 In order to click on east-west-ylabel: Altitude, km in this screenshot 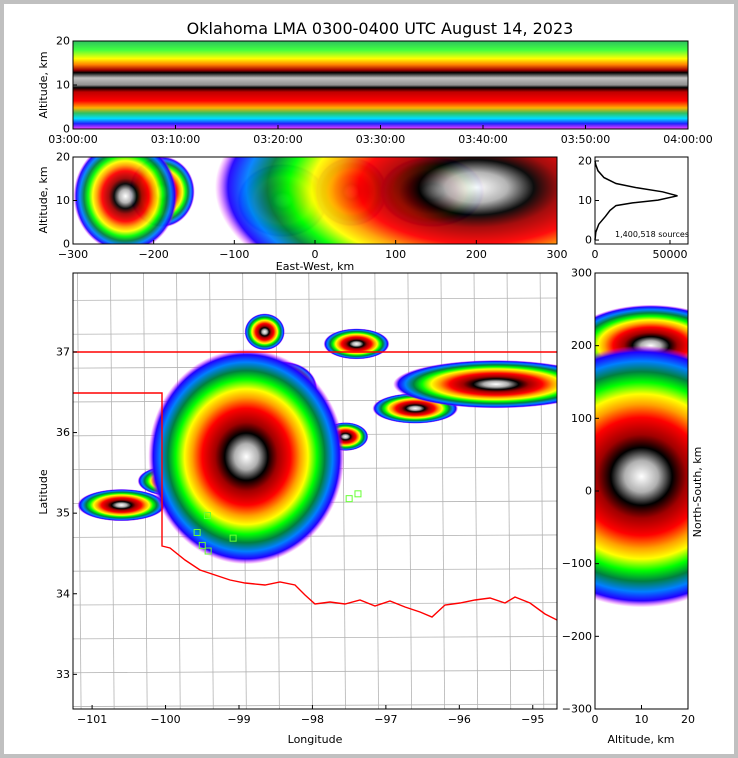, I will do `click(43, 199)`.